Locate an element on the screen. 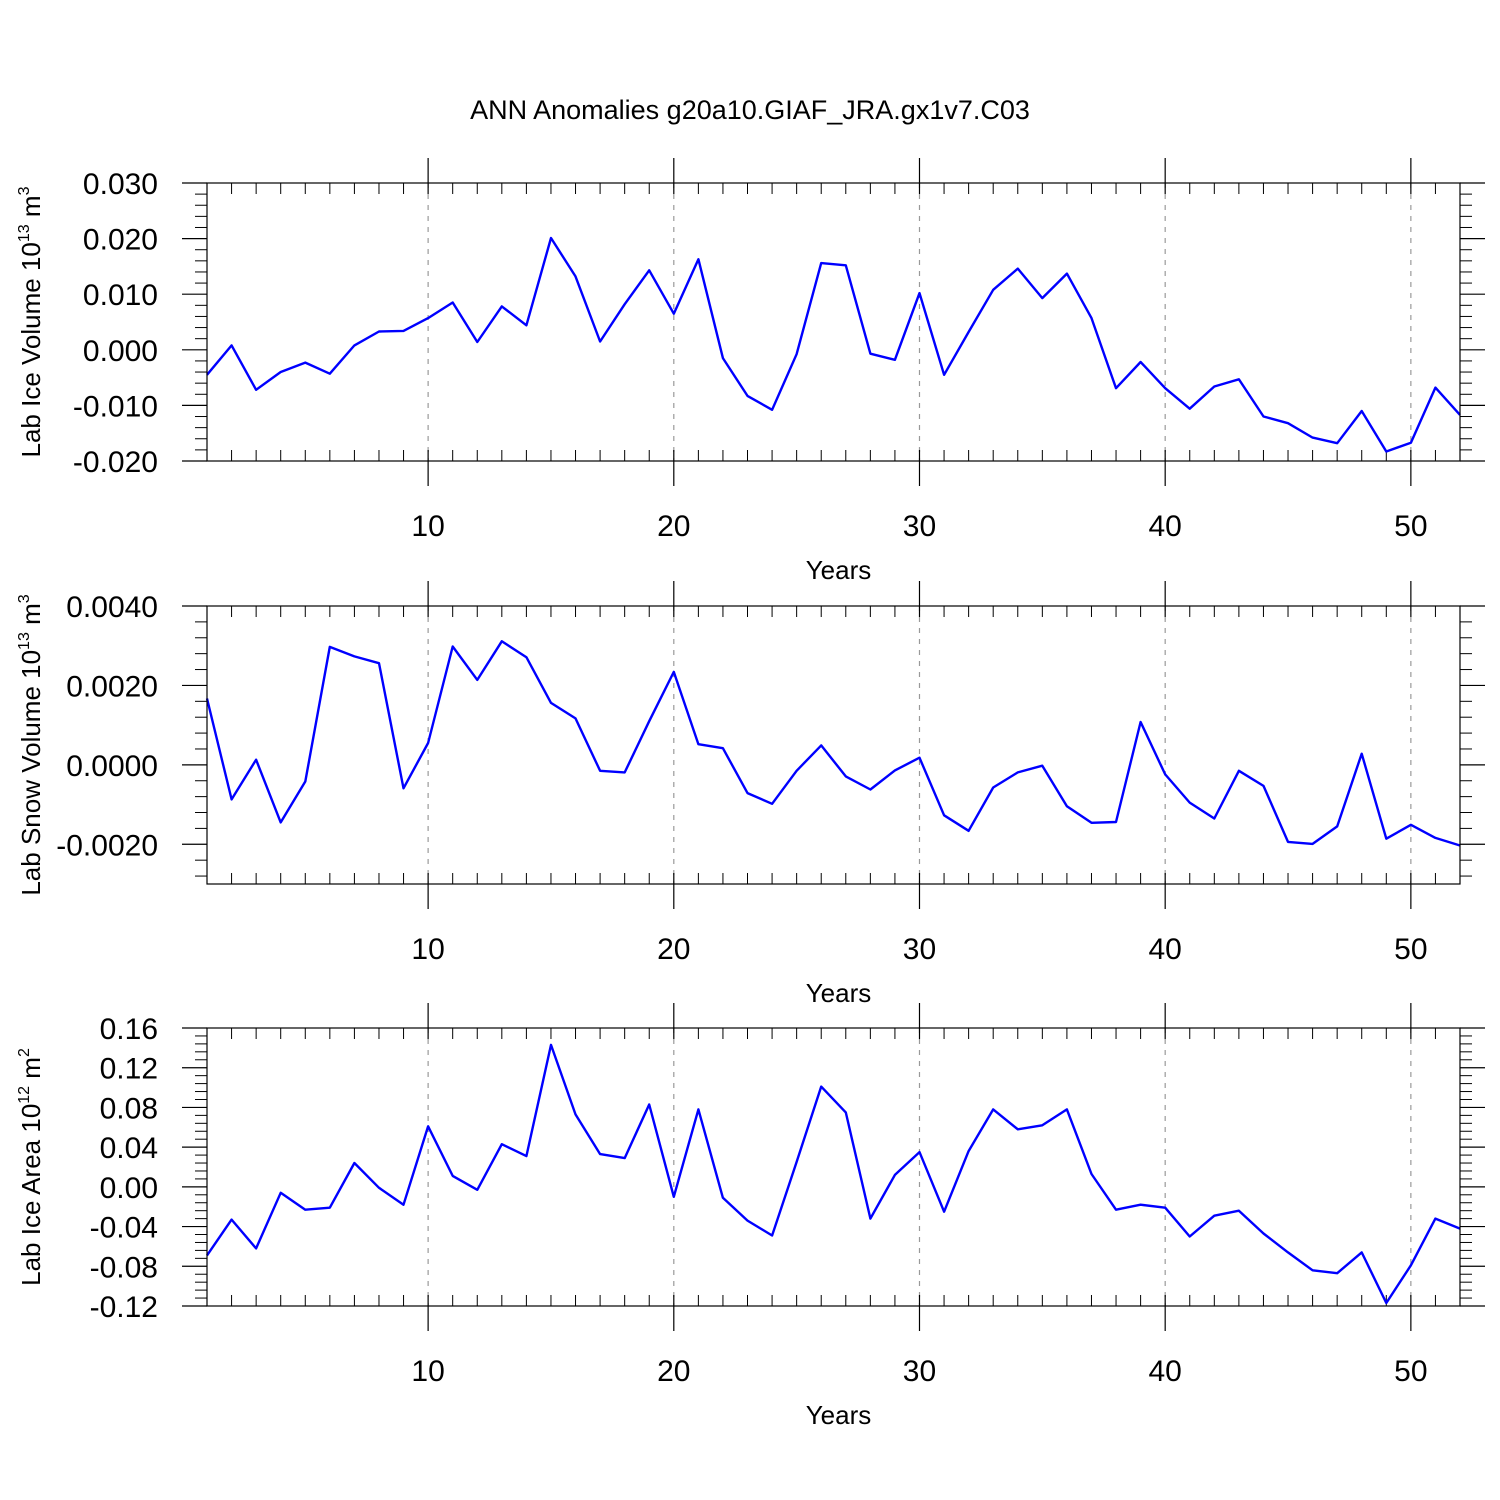  y-tick-label: 0.0040 is located at coordinates (112, 607).